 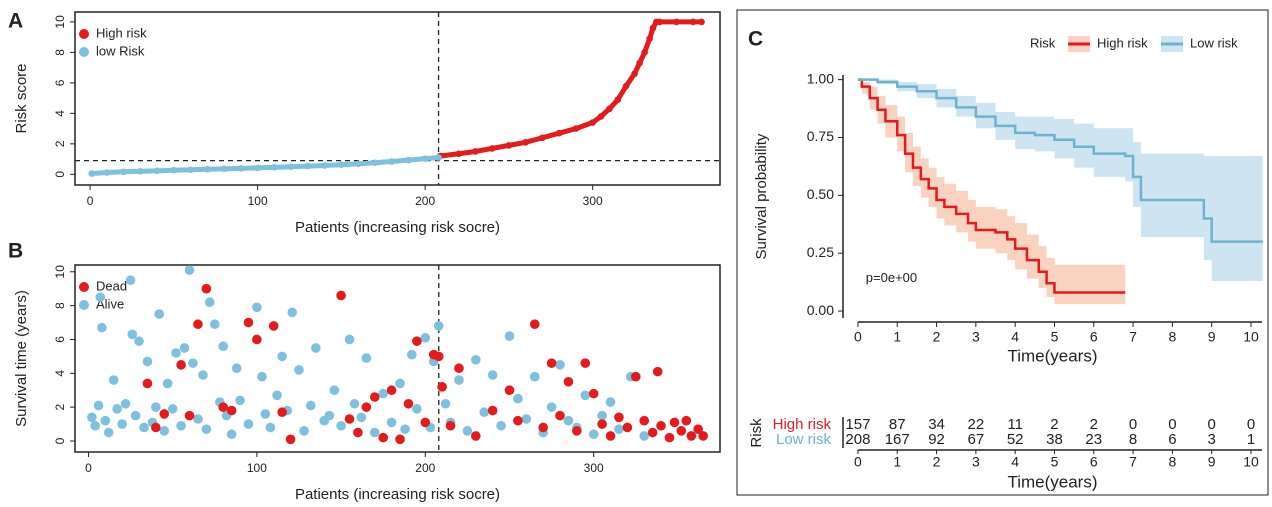 I want to click on risk-table-row-label: High risk, so click(x=802, y=424).